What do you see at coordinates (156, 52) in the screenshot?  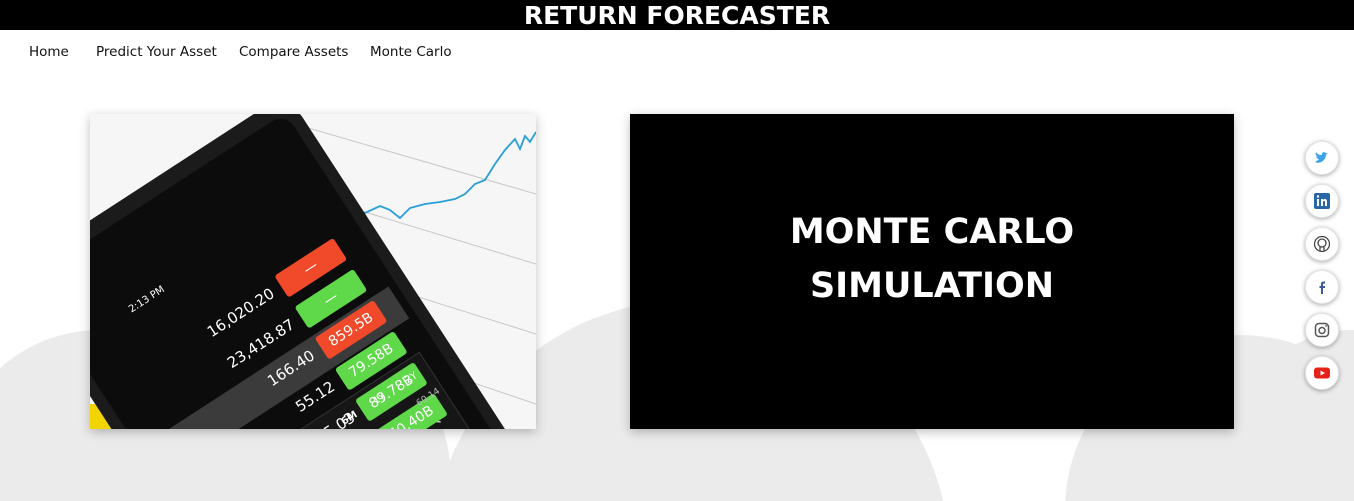 I see `nav-link: Predict Your Asset` at bounding box center [156, 52].